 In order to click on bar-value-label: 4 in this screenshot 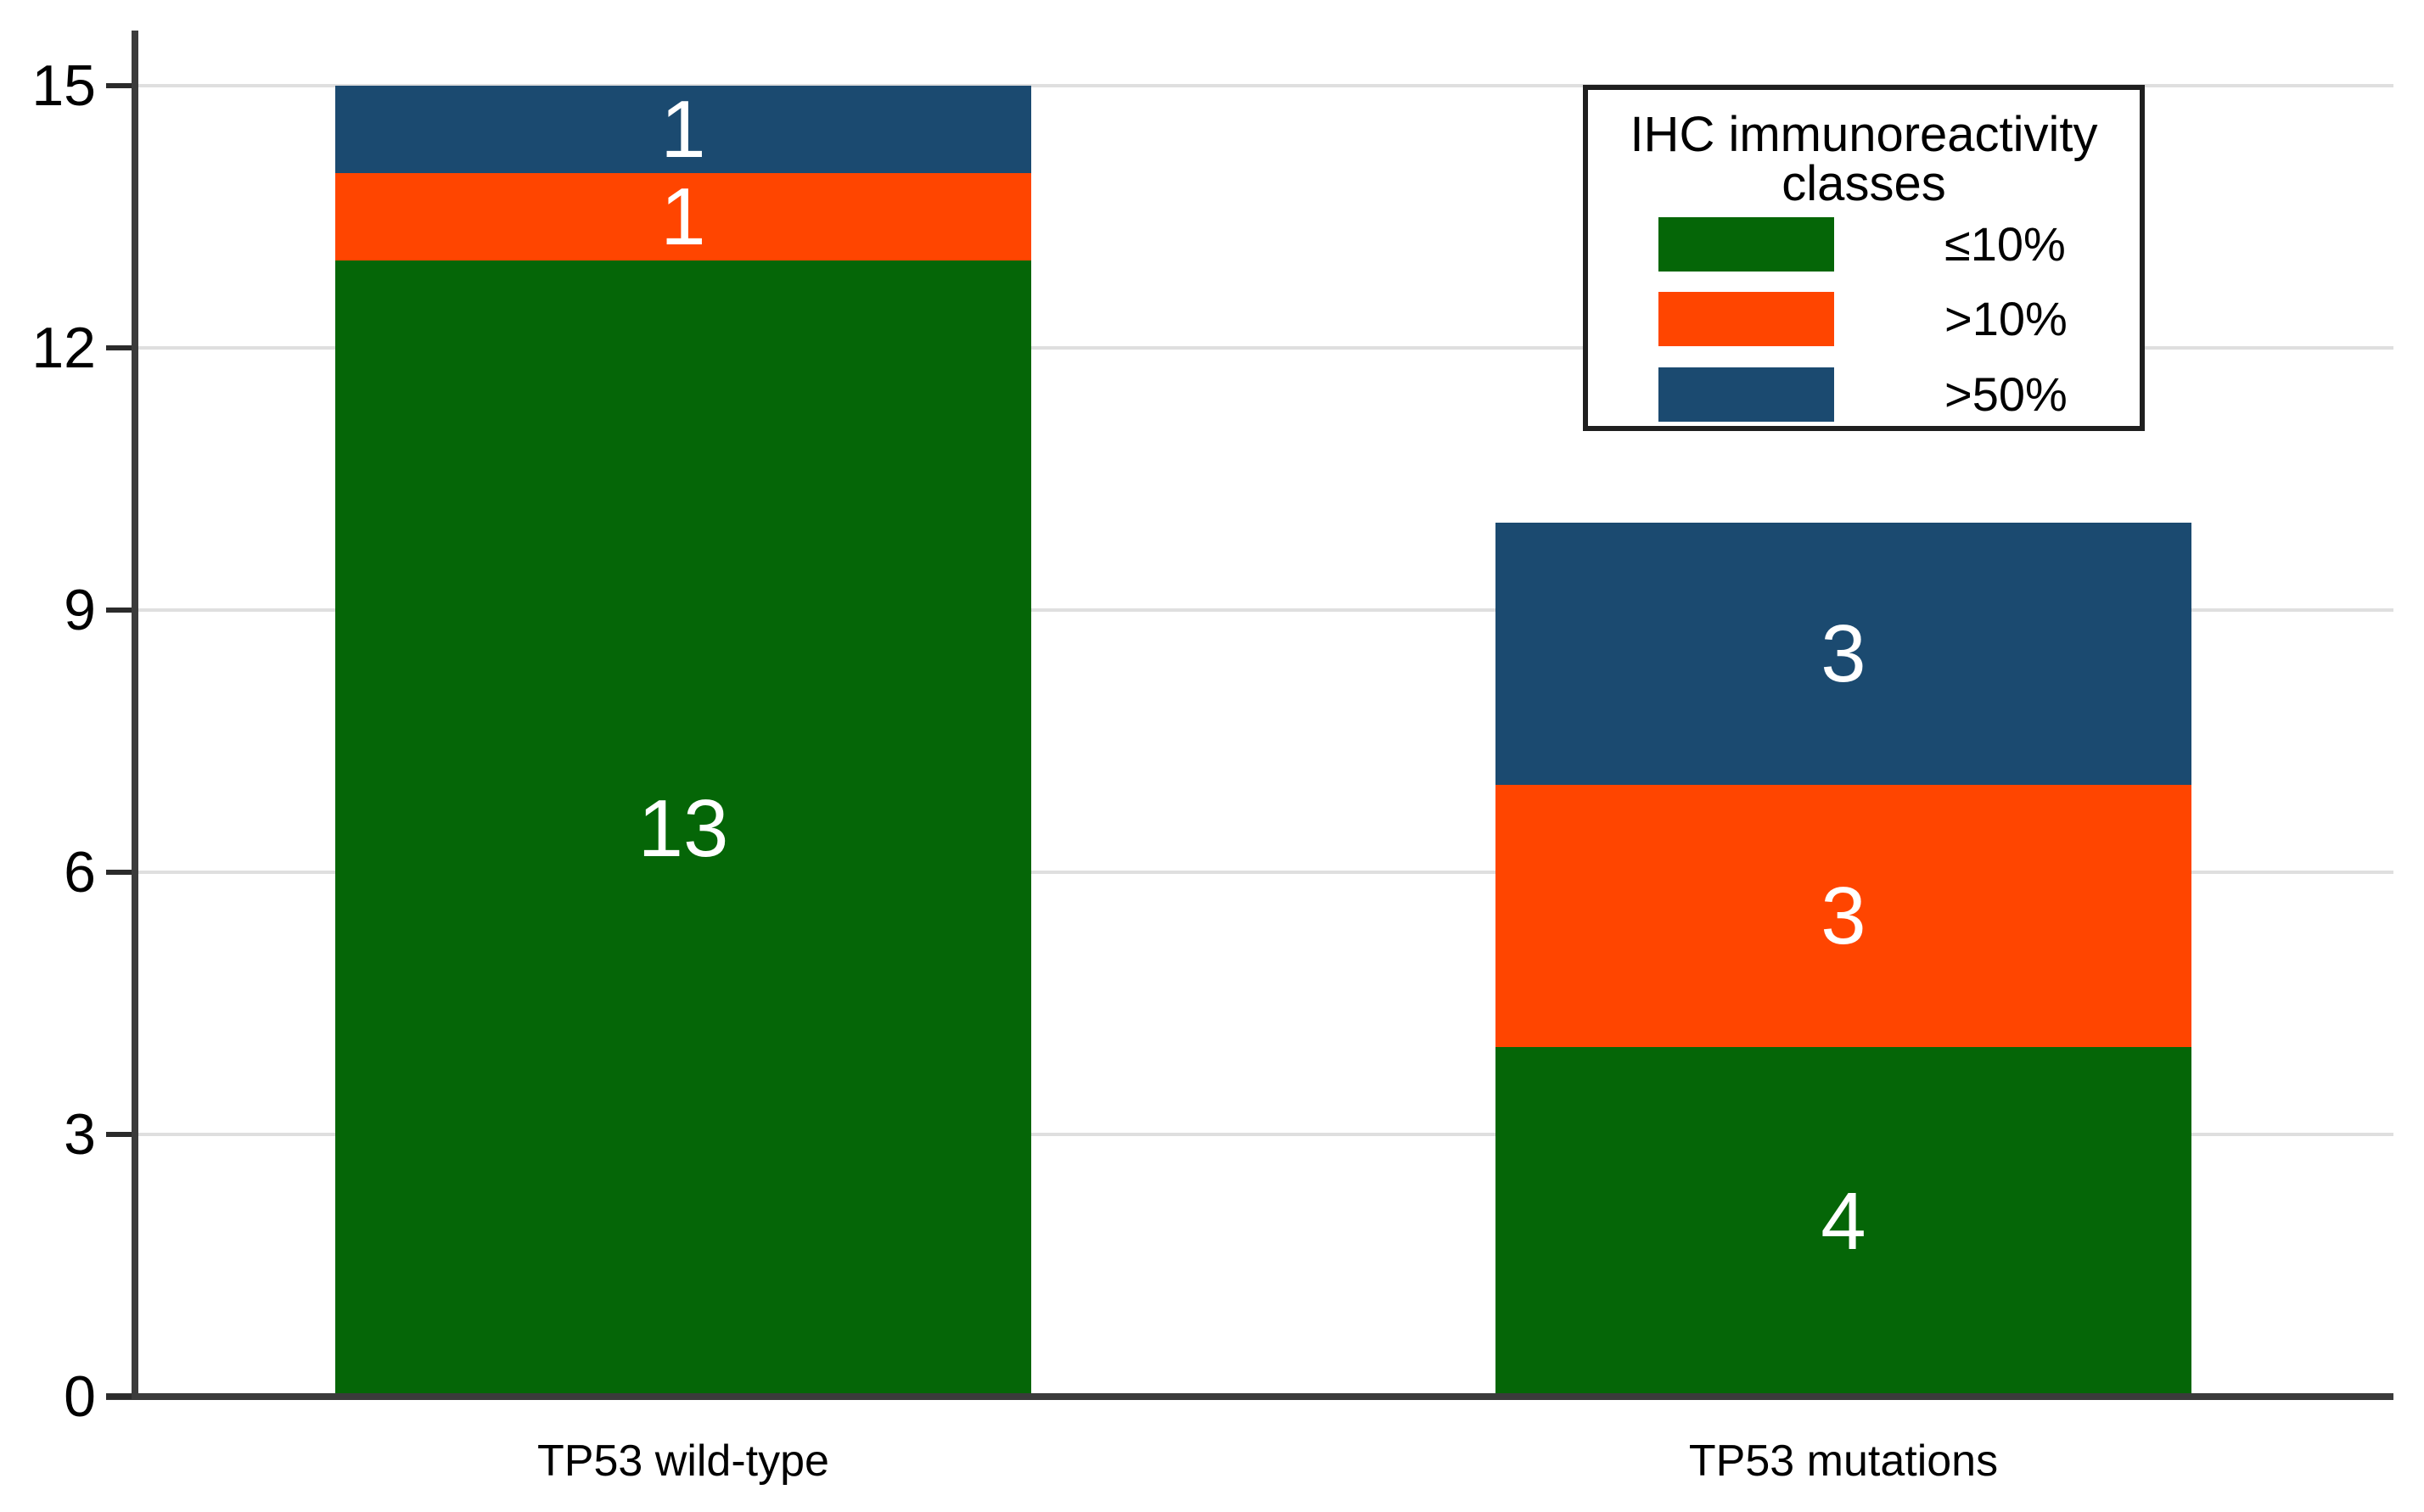, I will do `click(1843, 1221)`.